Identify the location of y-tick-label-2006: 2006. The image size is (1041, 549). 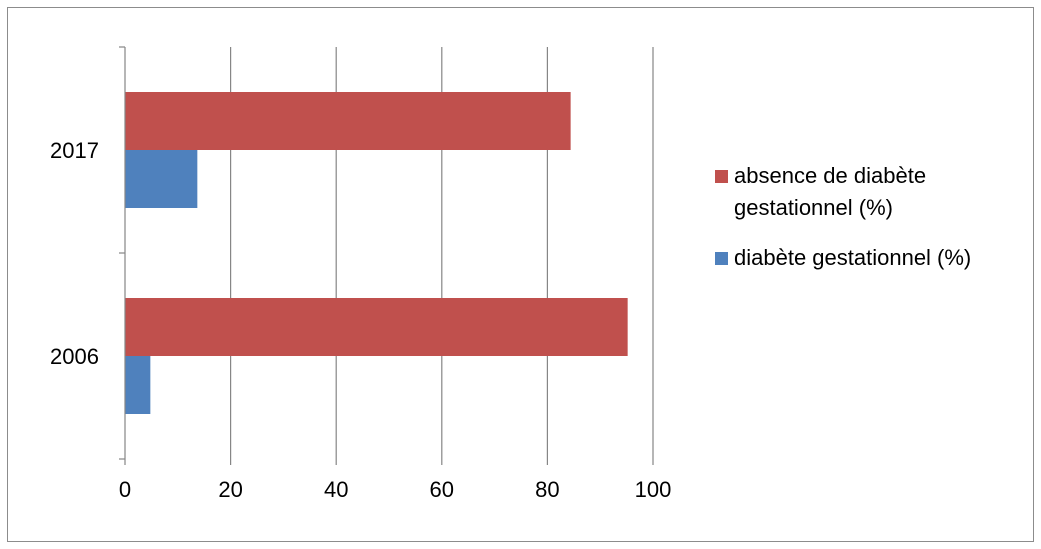
(74, 356).